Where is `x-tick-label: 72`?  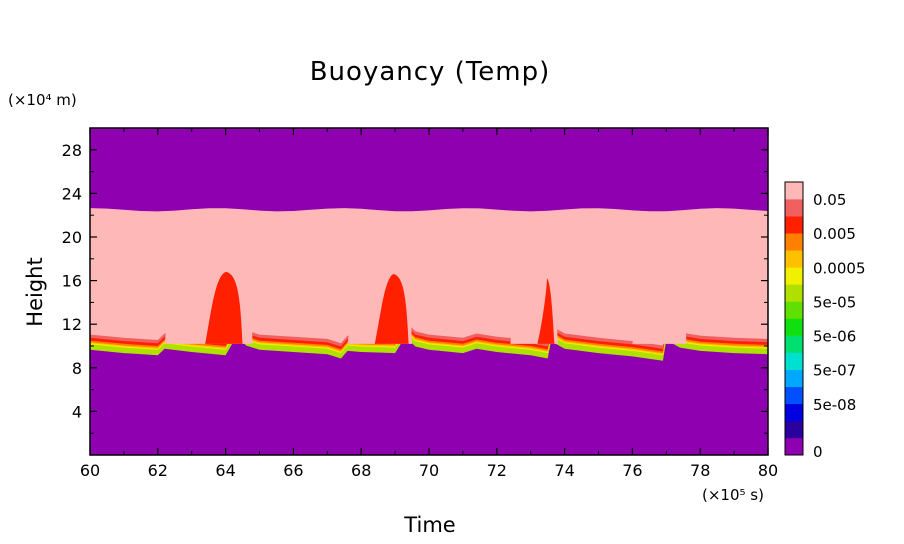 x-tick-label: 72 is located at coordinates (497, 470).